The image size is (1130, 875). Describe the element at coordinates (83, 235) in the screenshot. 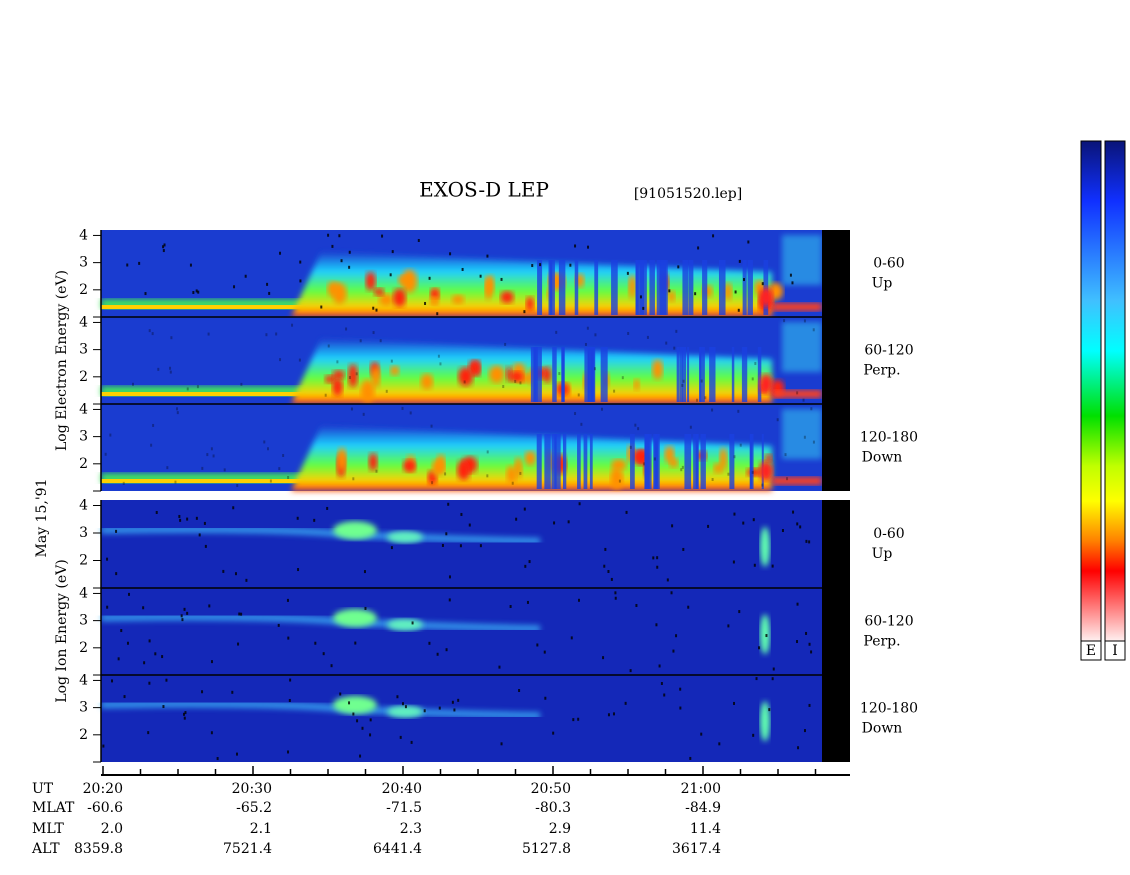

I see `y-tick-label: 4` at that location.